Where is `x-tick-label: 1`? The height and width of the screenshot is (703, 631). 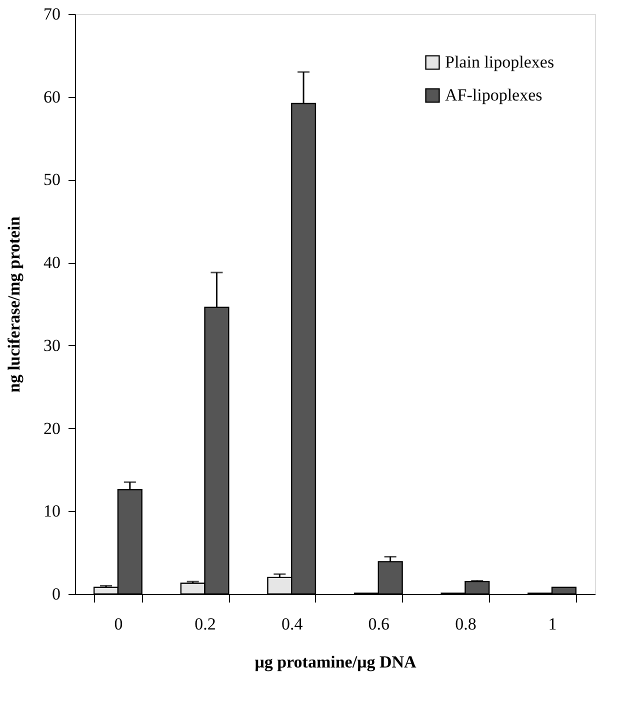
x-tick-label: 1 is located at coordinates (552, 624).